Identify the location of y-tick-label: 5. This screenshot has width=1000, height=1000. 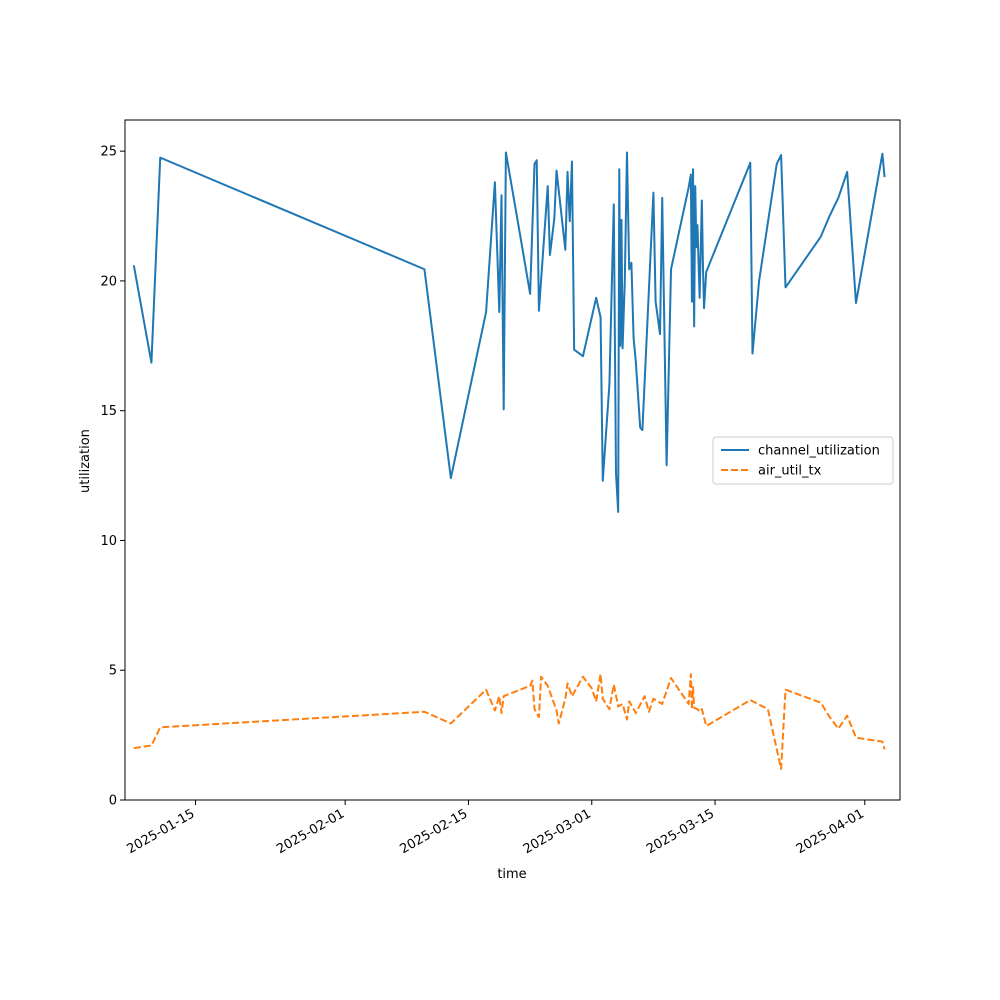
(113, 671).